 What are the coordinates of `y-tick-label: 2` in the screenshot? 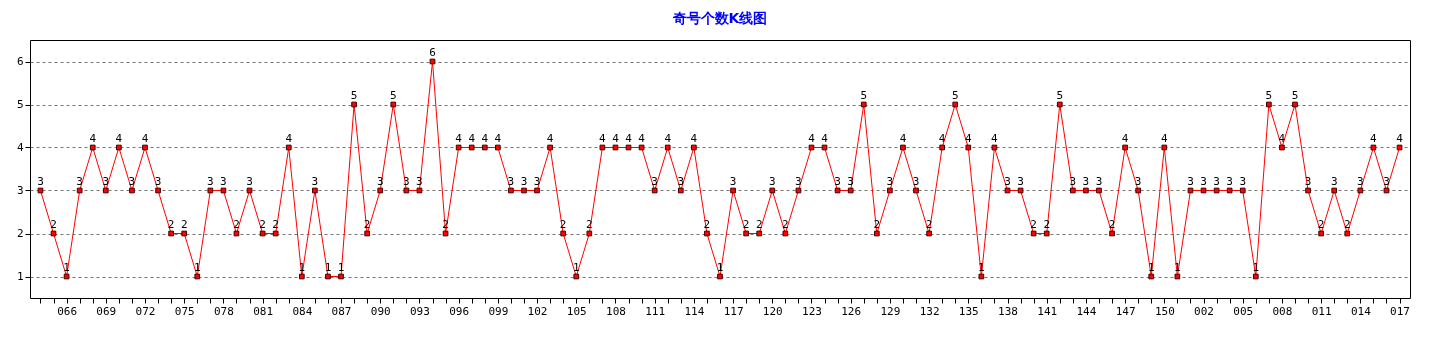 It's located at (20, 233).